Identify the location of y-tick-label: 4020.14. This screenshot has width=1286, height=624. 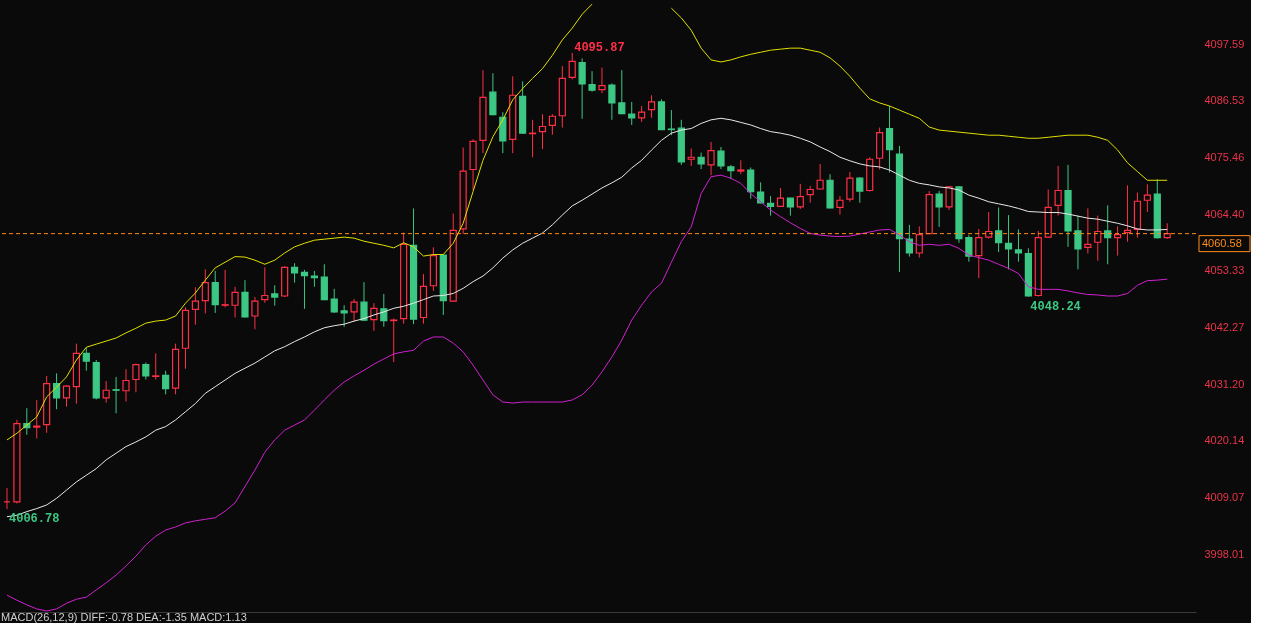
(1224, 440).